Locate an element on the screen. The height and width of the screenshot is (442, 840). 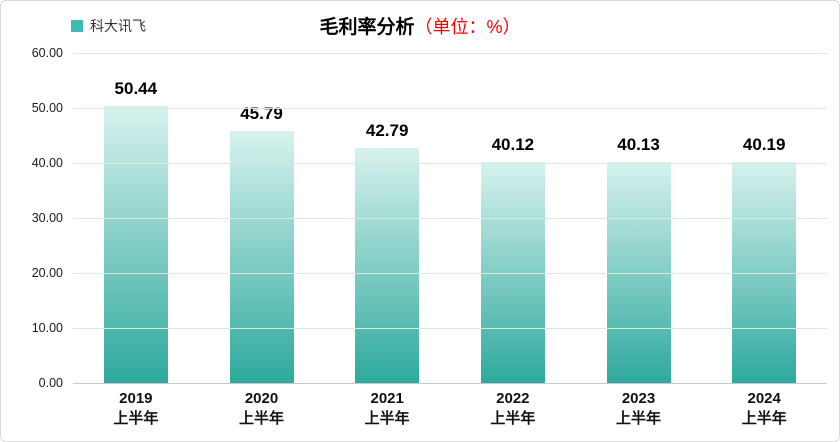
y-tick-label: 0.00 is located at coordinates (50, 383).